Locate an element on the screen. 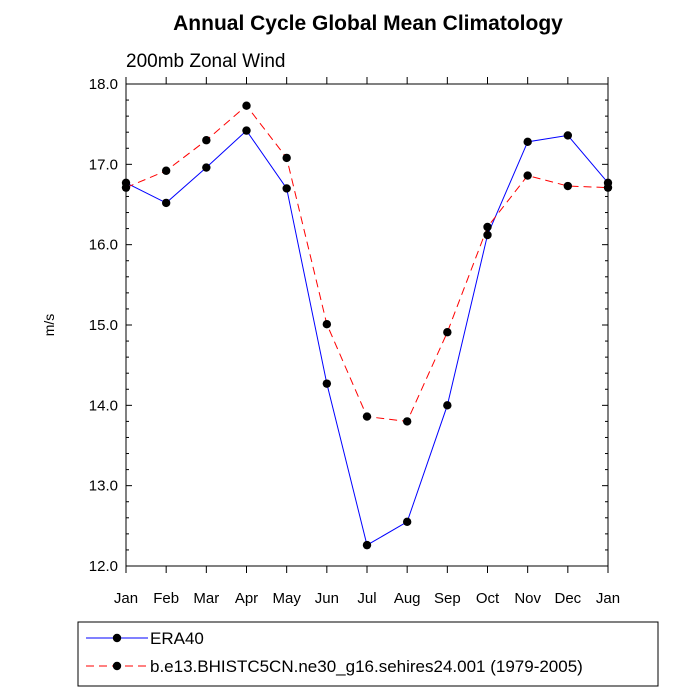 Image resolution: width=700 pixels, height=700 pixels. y-tick-label: 16.0 is located at coordinates (103, 245).